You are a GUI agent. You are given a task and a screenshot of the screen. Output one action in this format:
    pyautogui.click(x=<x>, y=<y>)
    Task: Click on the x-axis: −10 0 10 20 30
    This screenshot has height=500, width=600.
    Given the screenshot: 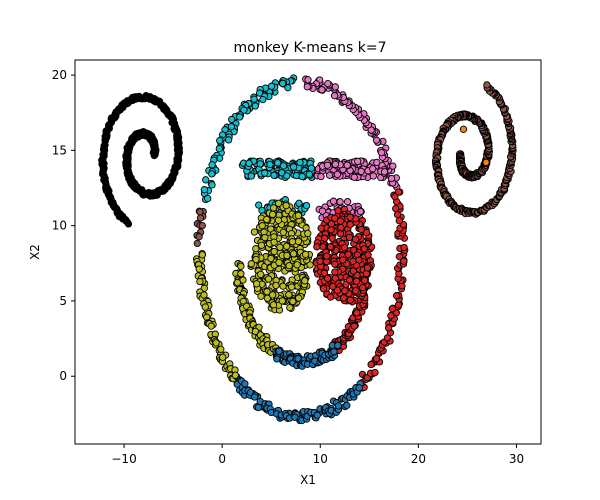 What is the action you would take?
    pyautogui.click(x=317, y=455)
    